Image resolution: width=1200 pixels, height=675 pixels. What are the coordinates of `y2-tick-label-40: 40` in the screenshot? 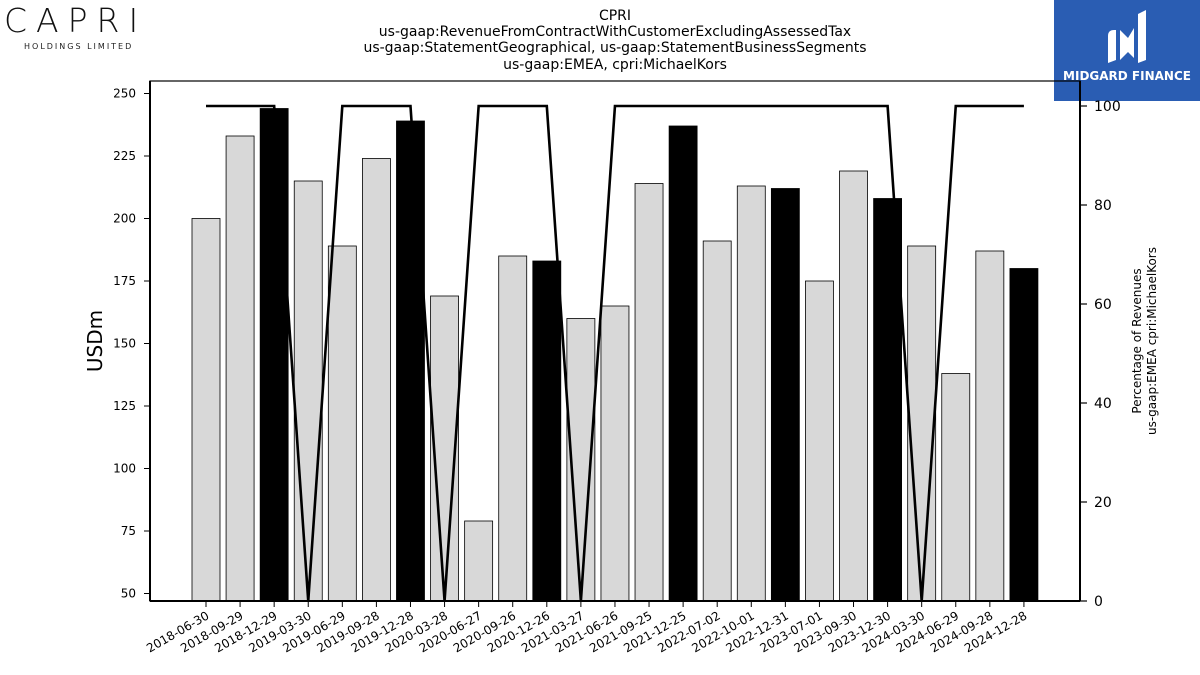 It's located at (1103, 404).